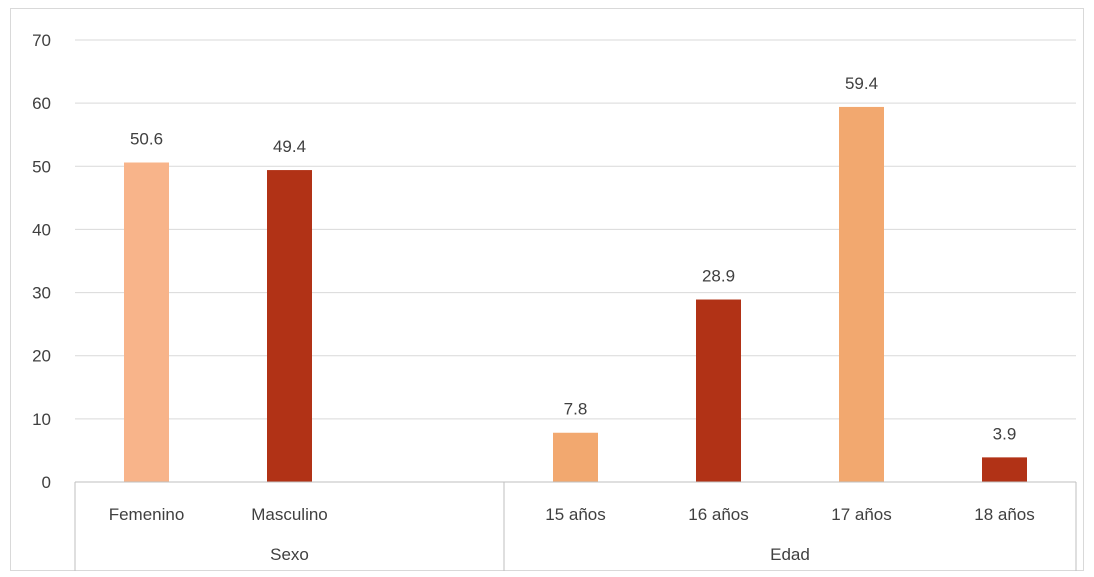 The height and width of the screenshot is (577, 1094). Describe the element at coordinates (1005, 433) in the screenshot. I see `data-label: 3.9` at that location.